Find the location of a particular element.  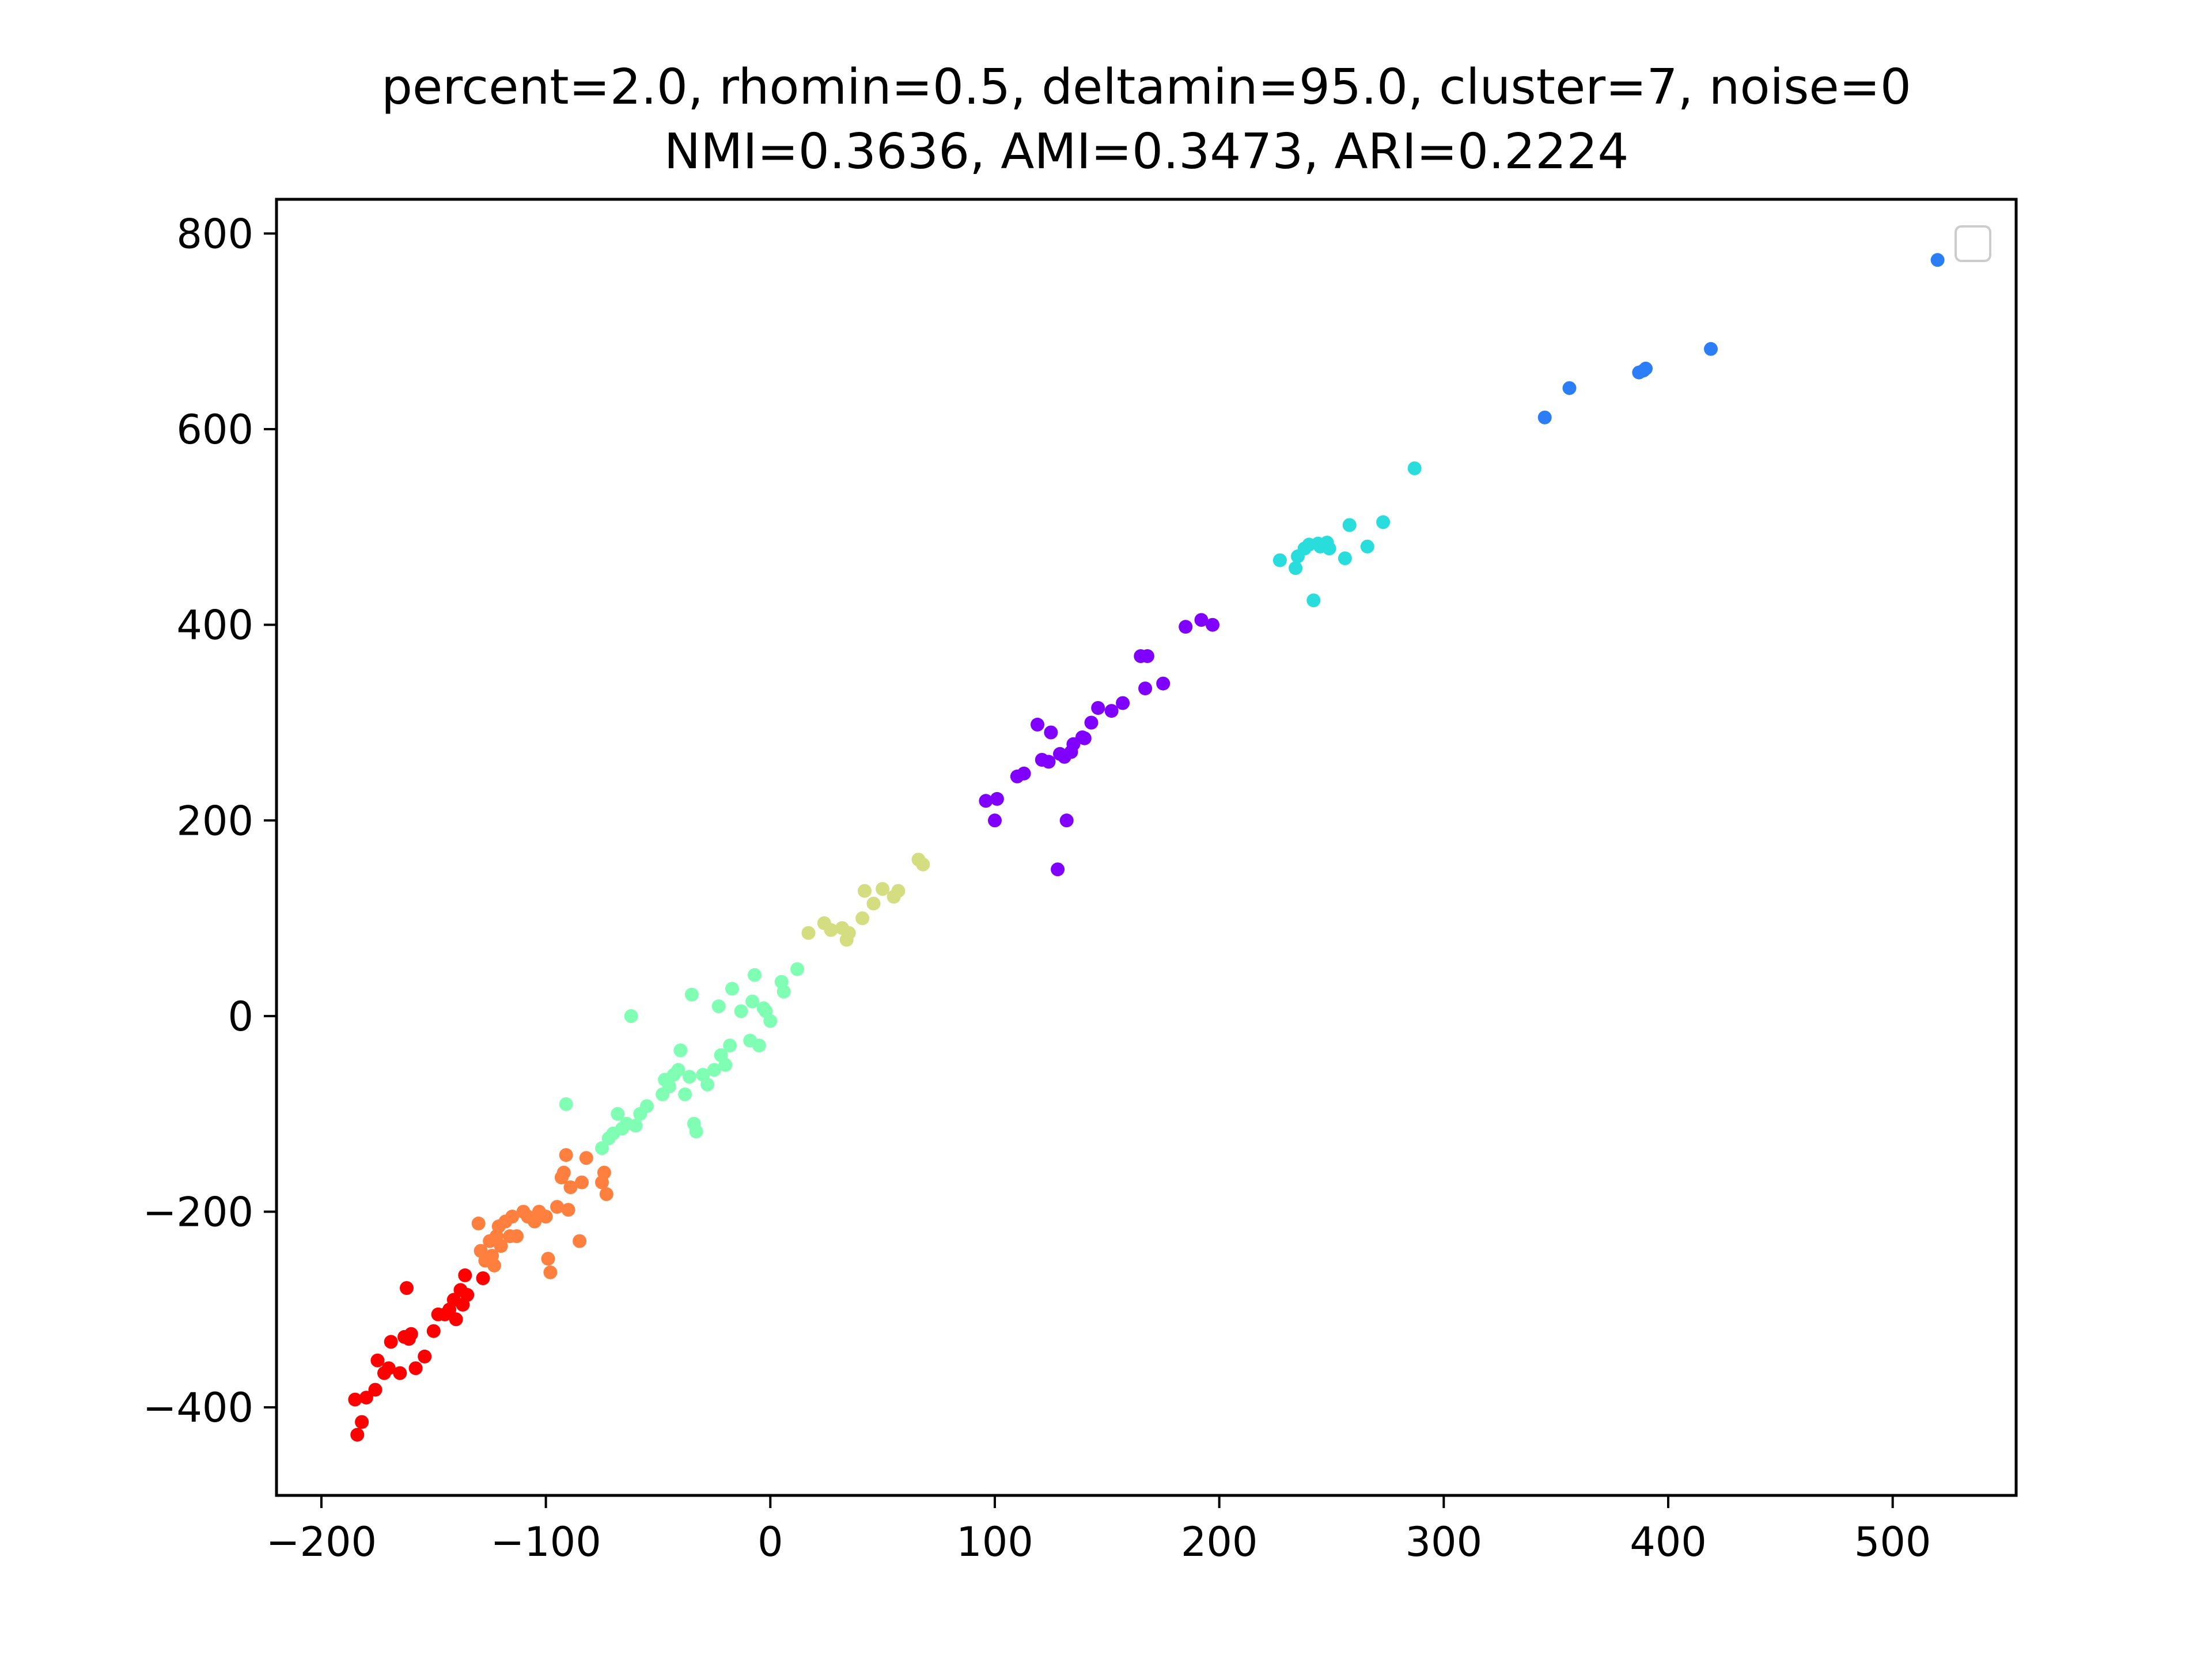

y-tick-label: −200 is located at coordinates (198, 1212).